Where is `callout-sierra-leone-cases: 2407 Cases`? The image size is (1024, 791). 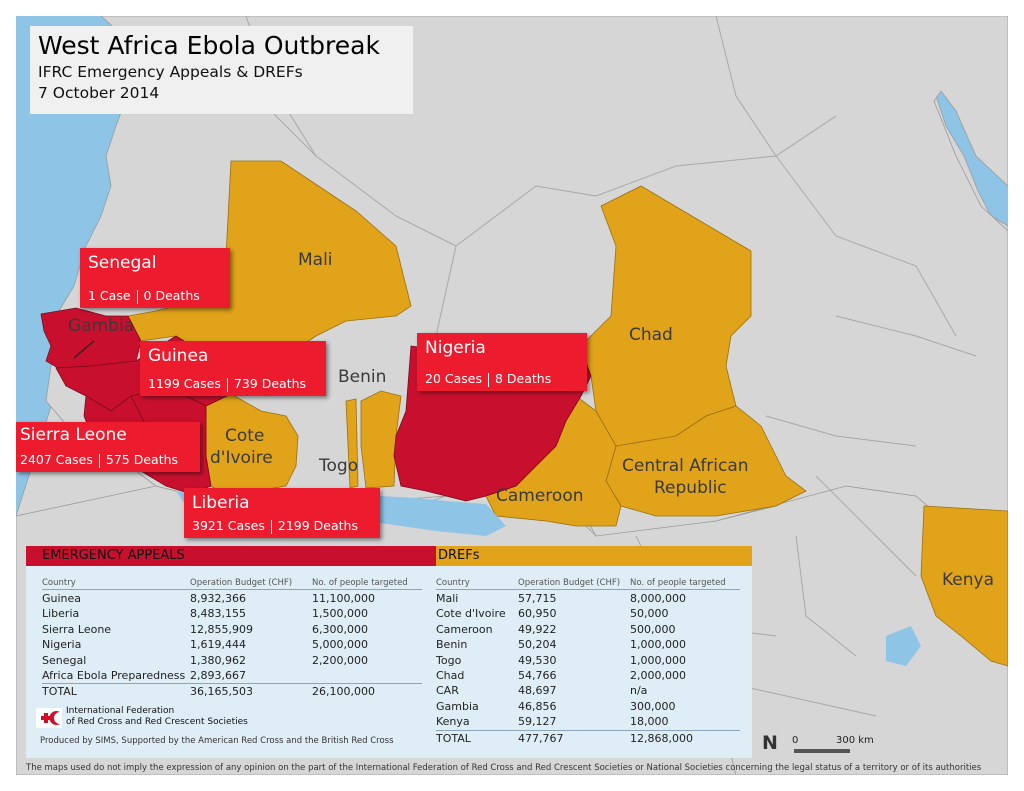
callout-sierra-leone-cases: 2407 Cases is located at coordinates (56, 459).